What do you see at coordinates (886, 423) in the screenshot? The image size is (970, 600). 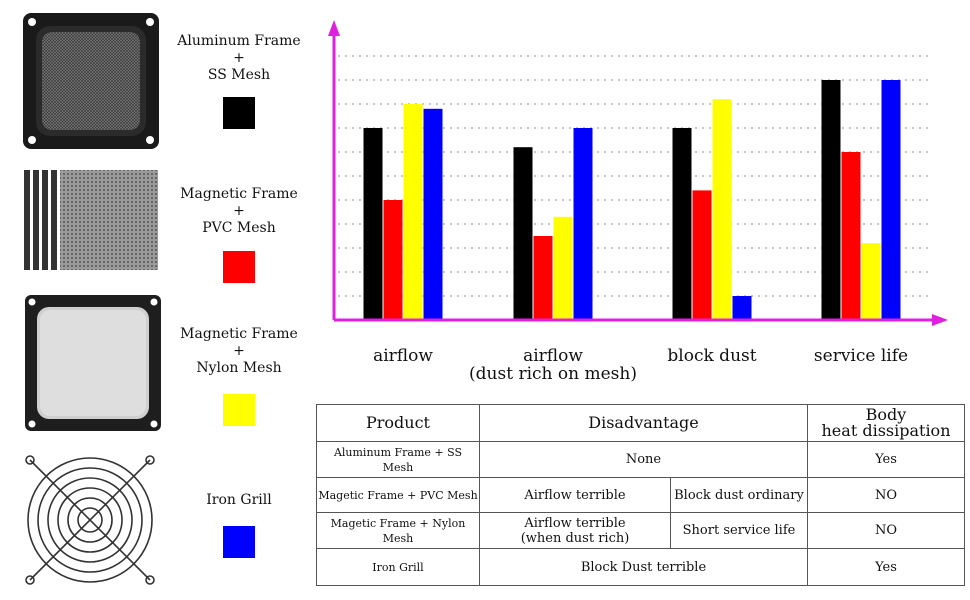 I see `header-heat-dissipation: Body heat dissipation` at bounding box center [886, 423].